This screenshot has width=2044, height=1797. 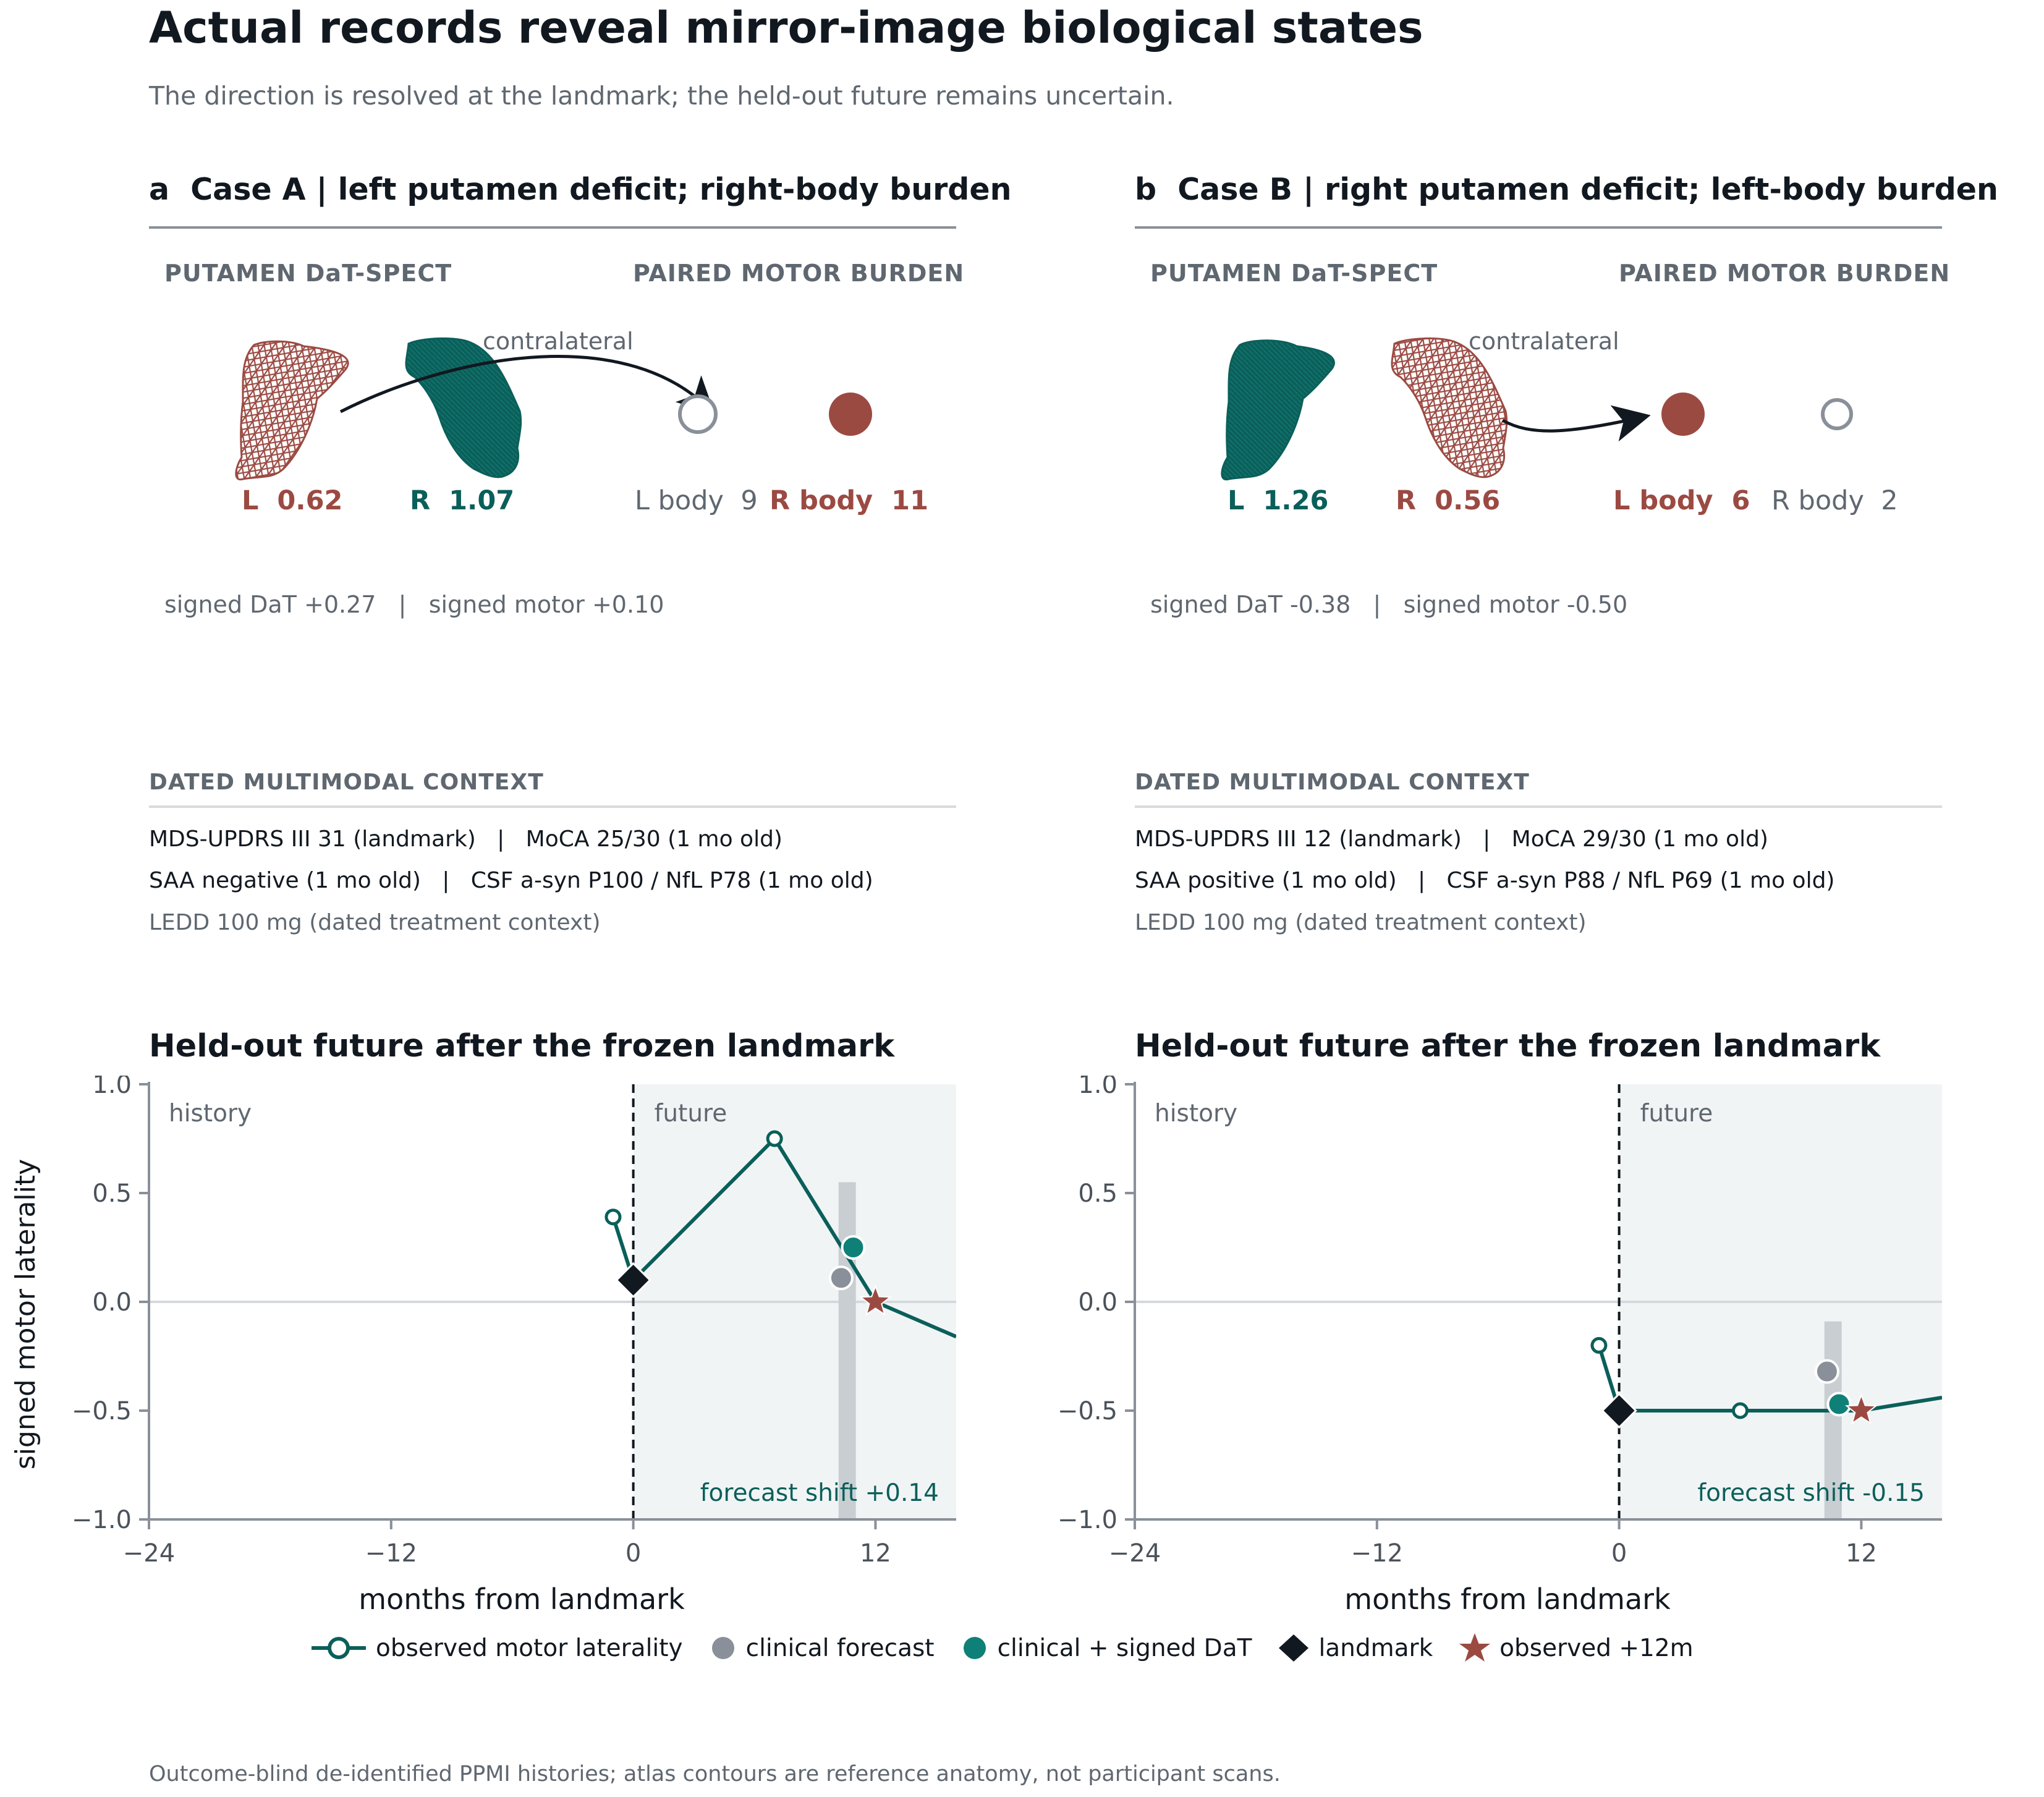 I want to click on panel-b-anatomy: contralateral, so click(x=1537, y=404).